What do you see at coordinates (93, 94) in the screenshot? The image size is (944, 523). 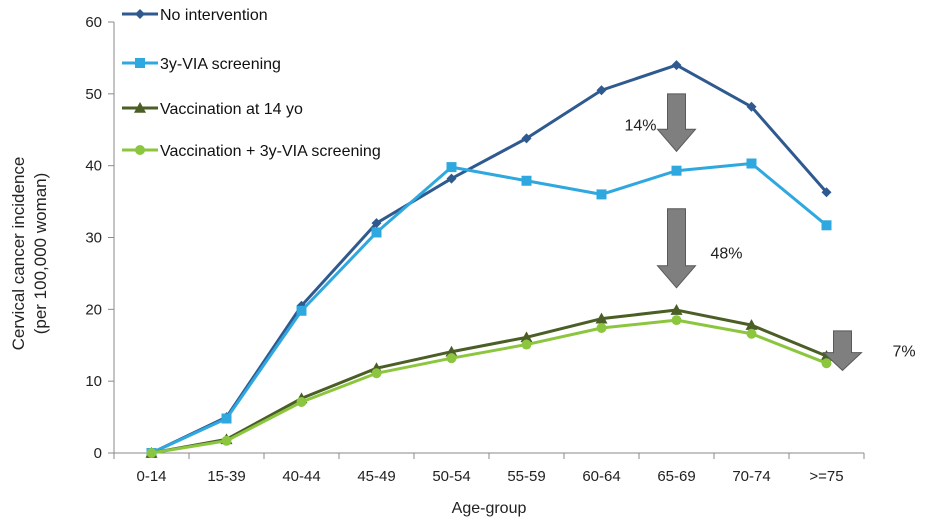 I see `y-tick-label: 50` at bounding box center [93, 94].